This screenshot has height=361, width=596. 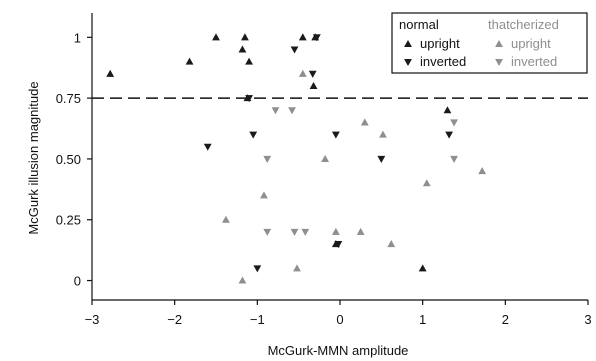 What do you see at coordinates (77, 281) in the screenshot?
I see `y-tick-label: 0` at bounding box center [77, 281].